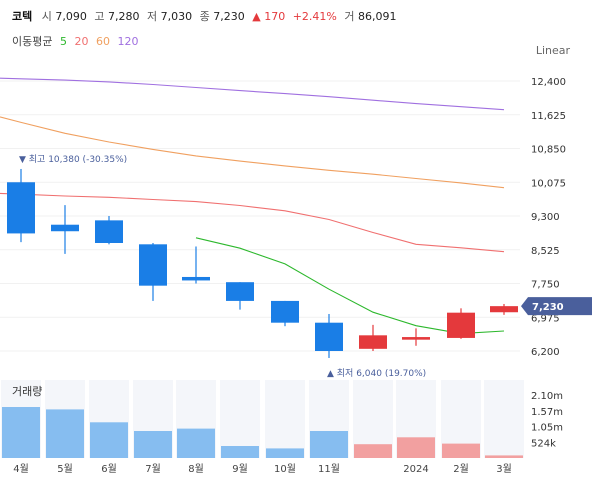 This screenshot has width=600, height=484. I want to click on y-tick-label: 10,075, so click(548, 183).